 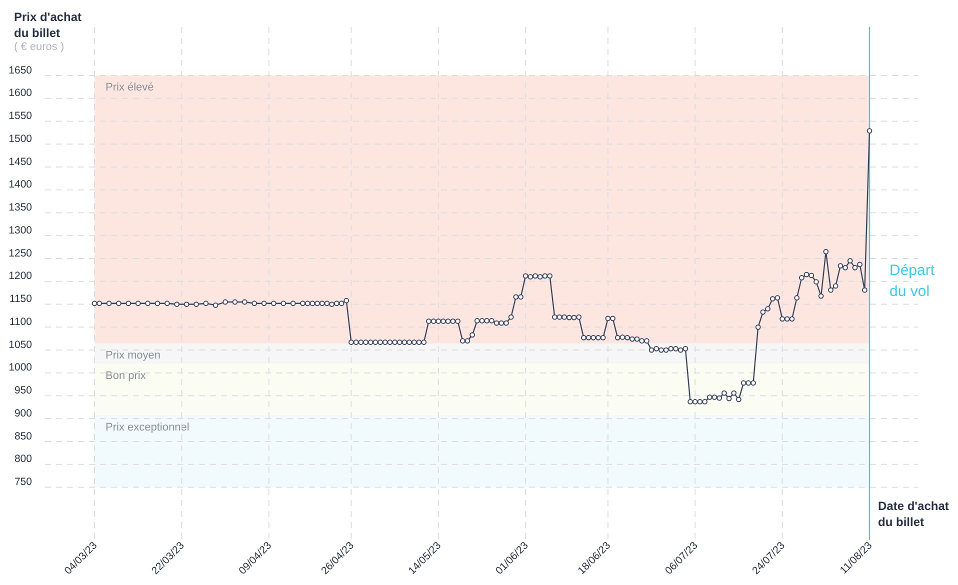 I want to click on y-tick-label: 1200, so click(x=20, y=276).